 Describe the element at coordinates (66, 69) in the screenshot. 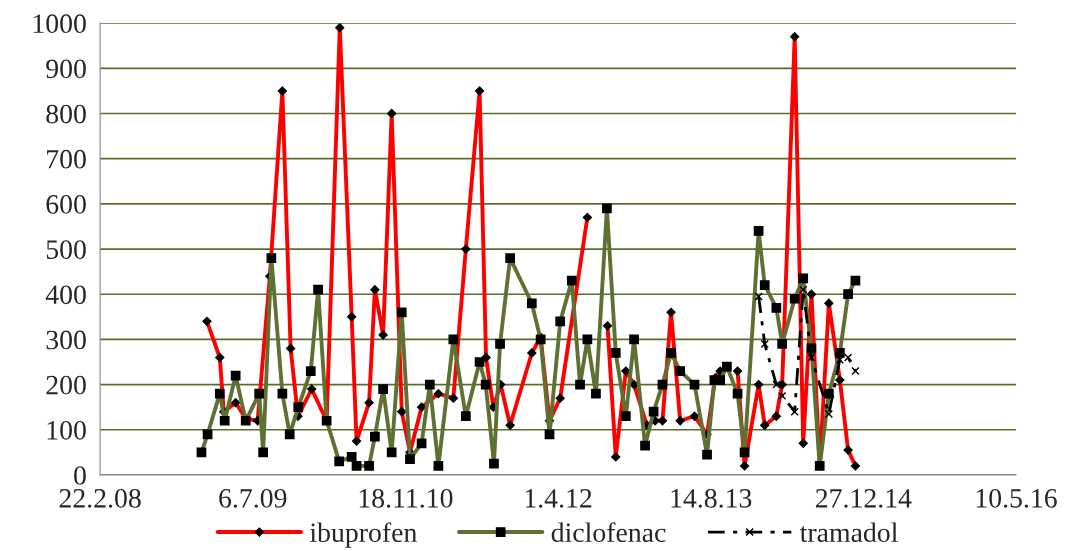

I see `y-tick-label: 900` at that location.